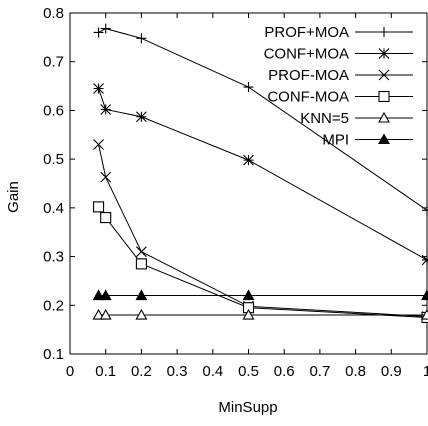  Describe the element at coordinates (53, 305) in the screenshot. I see `y-tick-label: 0.2` at that location.